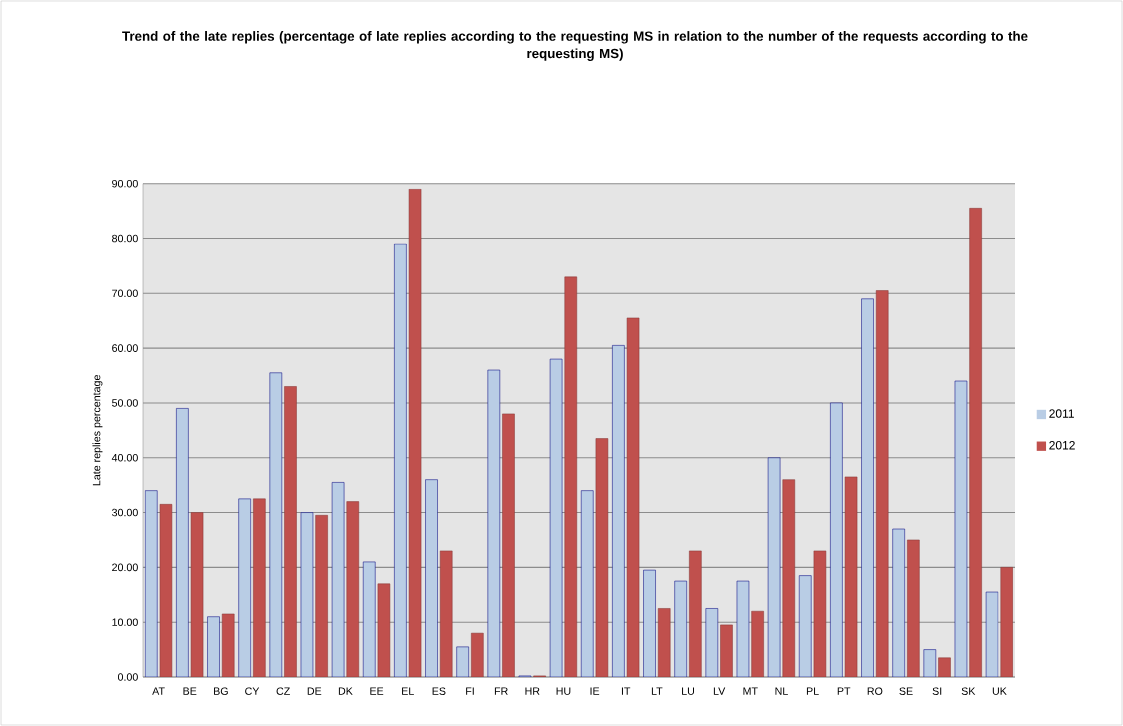 This screenshot has width=1123, height=726. I want to click on x-tick-label: PT, so click(844, 691).